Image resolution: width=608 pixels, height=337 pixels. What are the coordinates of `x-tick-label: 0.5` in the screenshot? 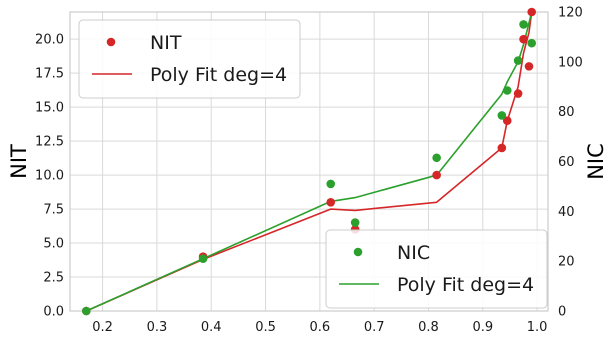 It's located at (265, 327).